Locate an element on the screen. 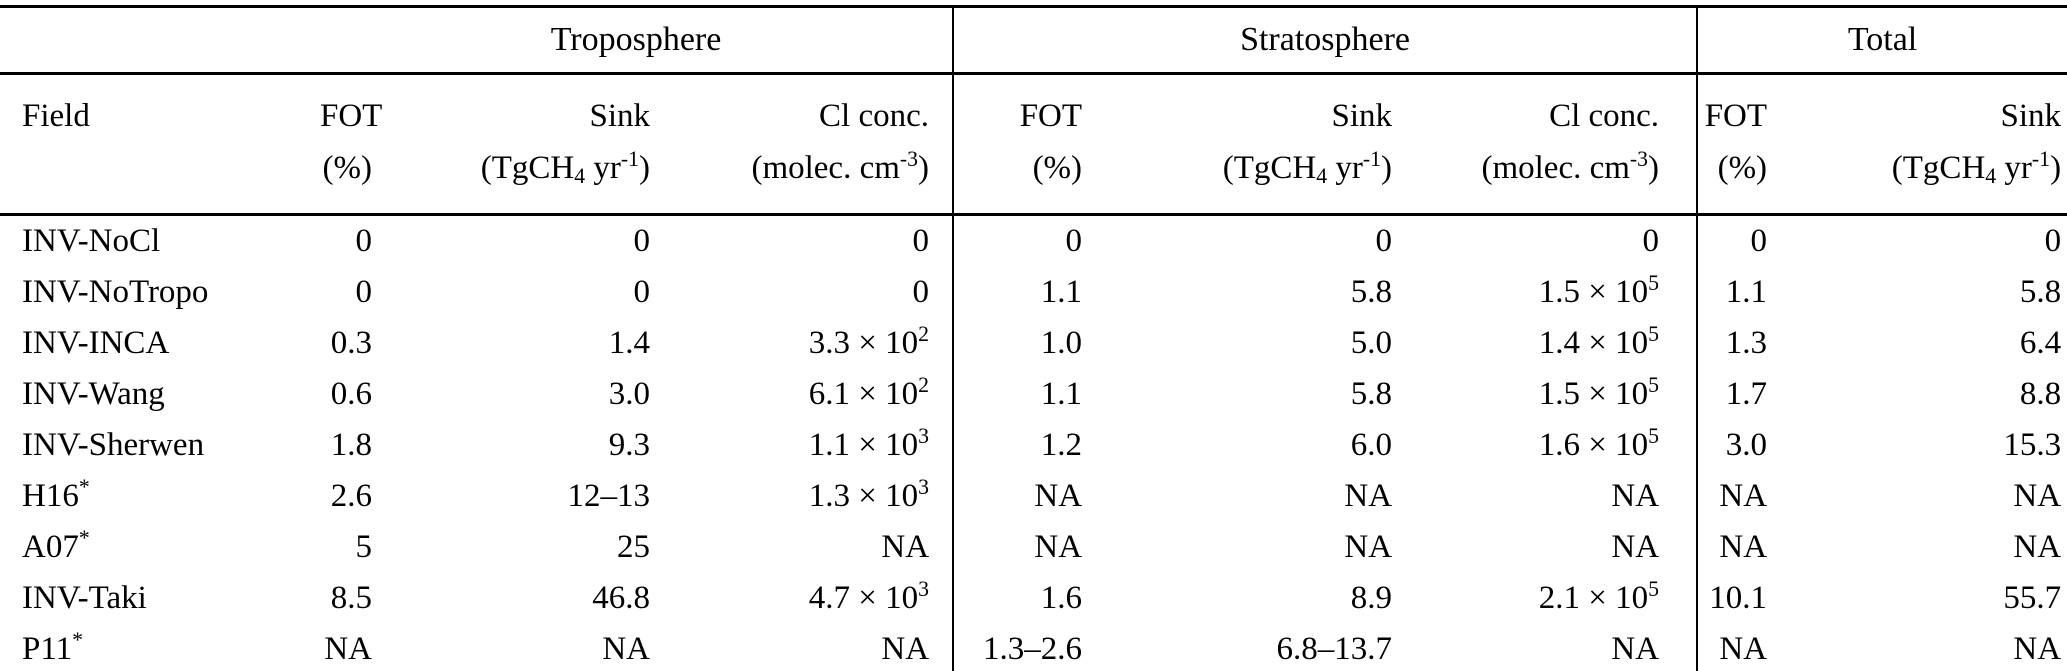 The width and height of the screenshot is (2067, 671). table-cell: 55.7 is located at coordinates (2032, 598).